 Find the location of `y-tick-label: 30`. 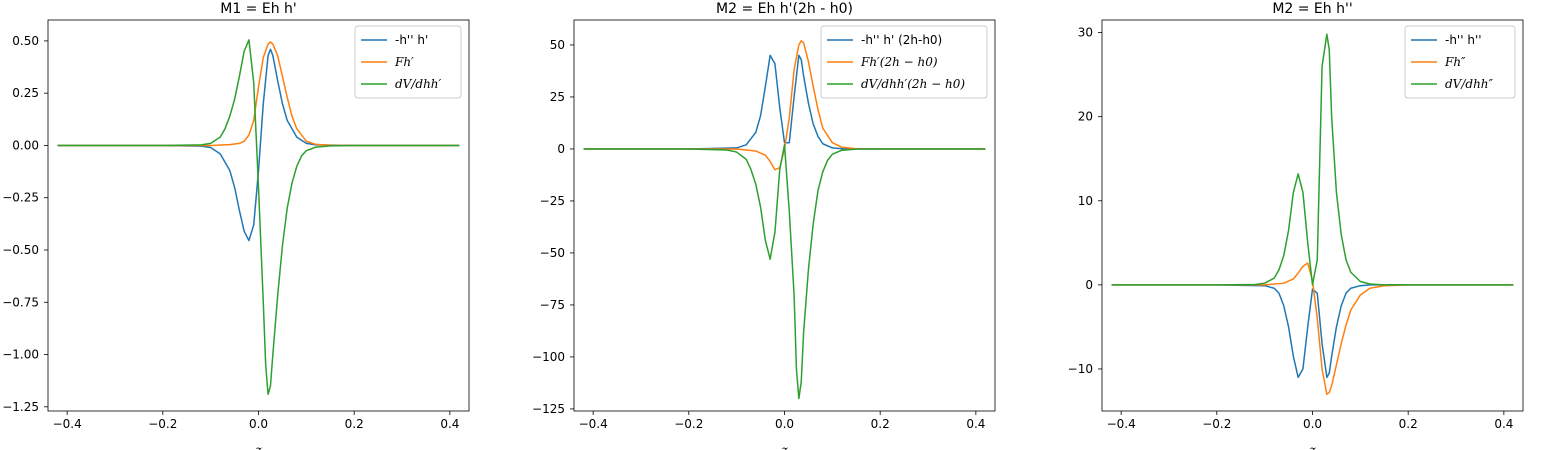

y-tick-label: 30 is located at coordinates (1085, 33).